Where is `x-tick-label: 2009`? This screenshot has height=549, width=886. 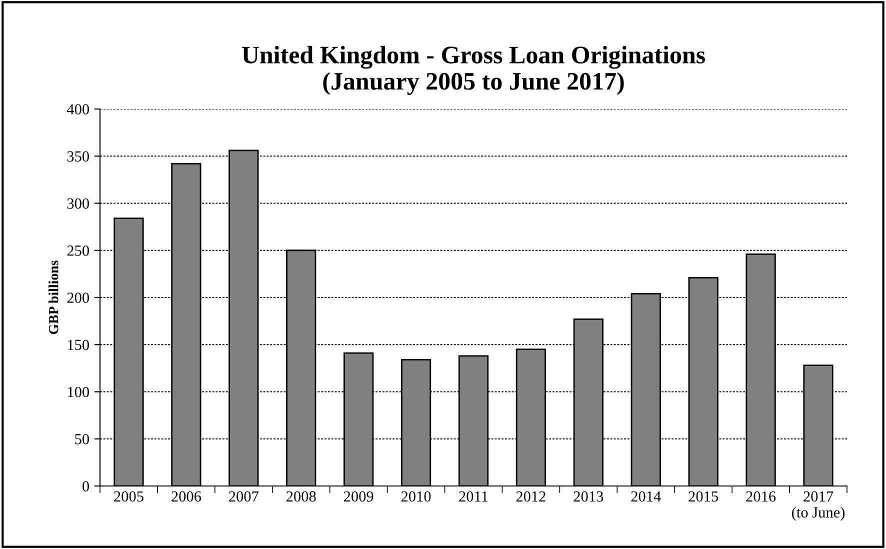 x-tick-label: 2009 is located at coordinates (359, 496).